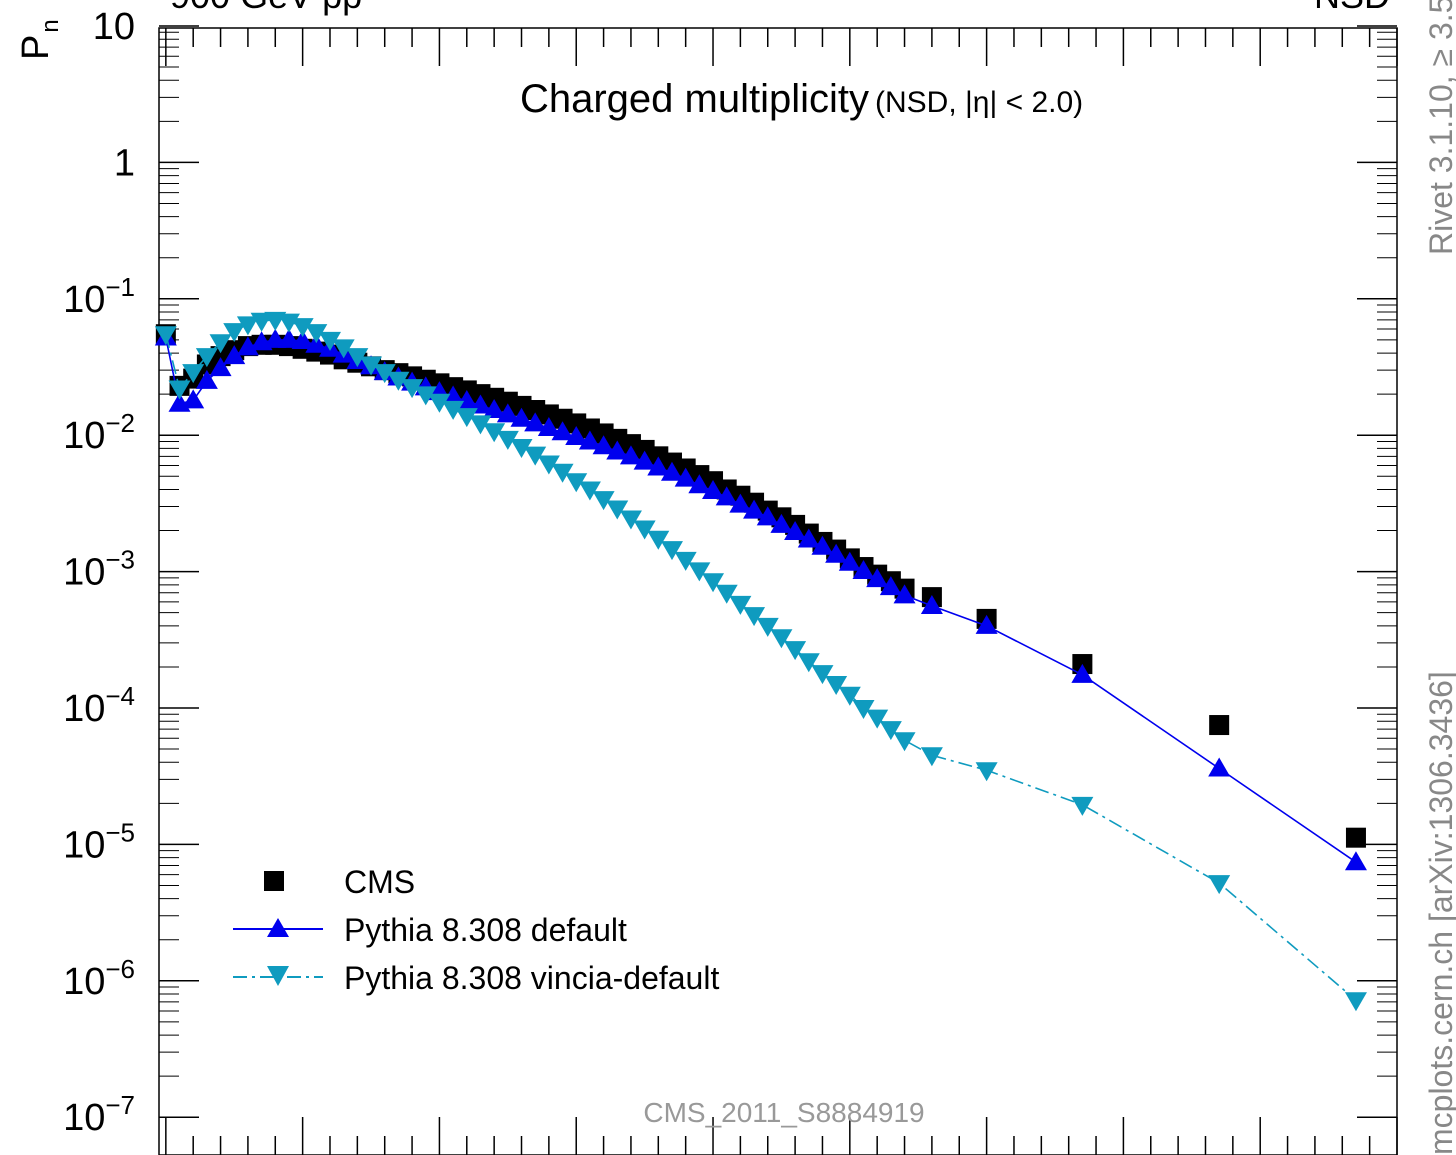  I want to click on y-axis-label: Pn, so click(39, 39).